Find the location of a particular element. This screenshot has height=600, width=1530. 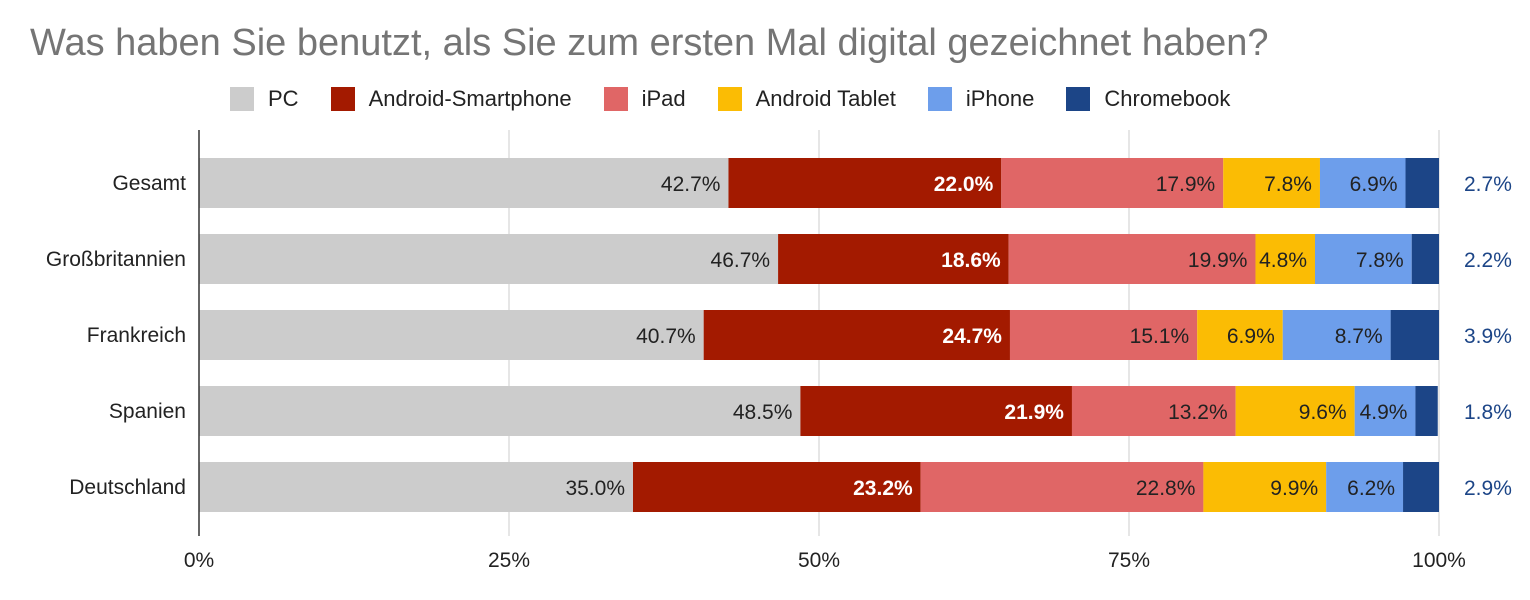

data-label: 9.6% is located at coordinates (1323, 412).